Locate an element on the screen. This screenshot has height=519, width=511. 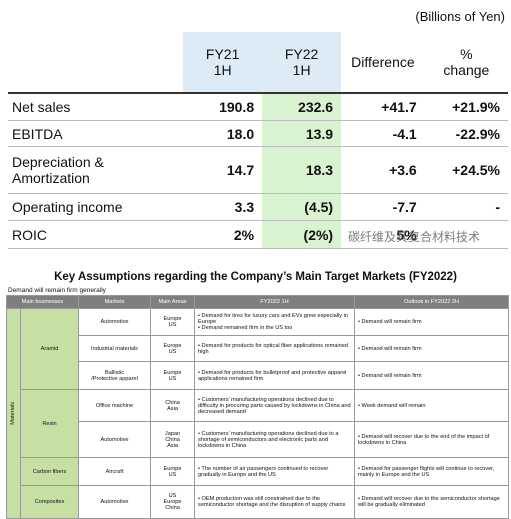
column-header: % change is located at coordinates (466, 63).